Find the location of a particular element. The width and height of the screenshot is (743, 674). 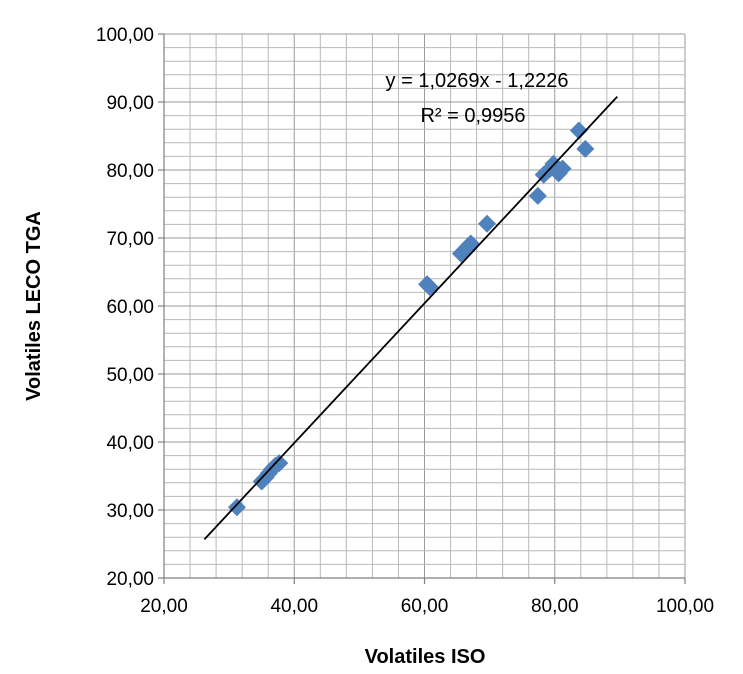

x-tick-label: 60,00 is located at coordinates (425, 606).